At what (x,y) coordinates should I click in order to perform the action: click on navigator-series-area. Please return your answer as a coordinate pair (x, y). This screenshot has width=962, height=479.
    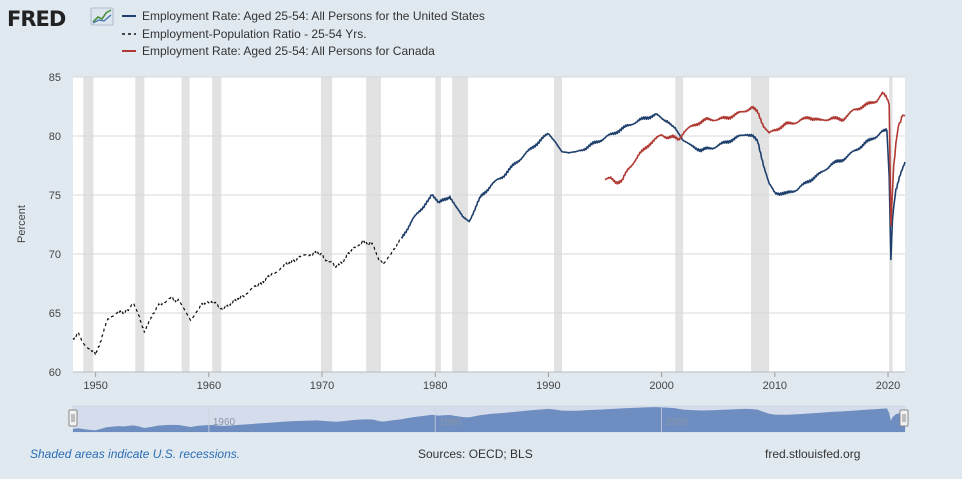
    Looking at the image, I should click on (489, 419).